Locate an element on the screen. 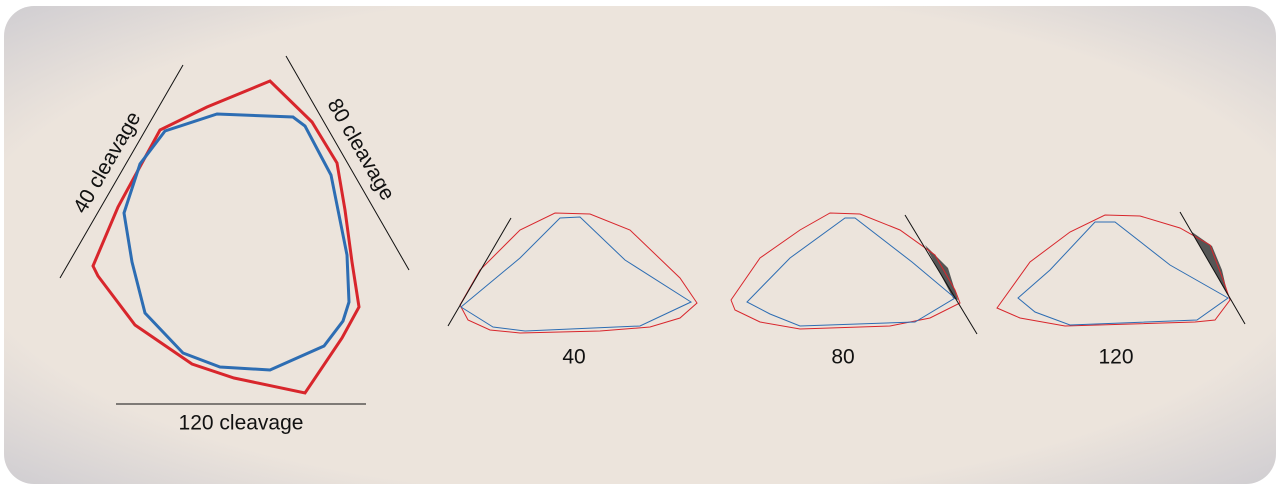 The image size is (1278, 487). panel-label: 120 is located at coordinates (1115, 357).